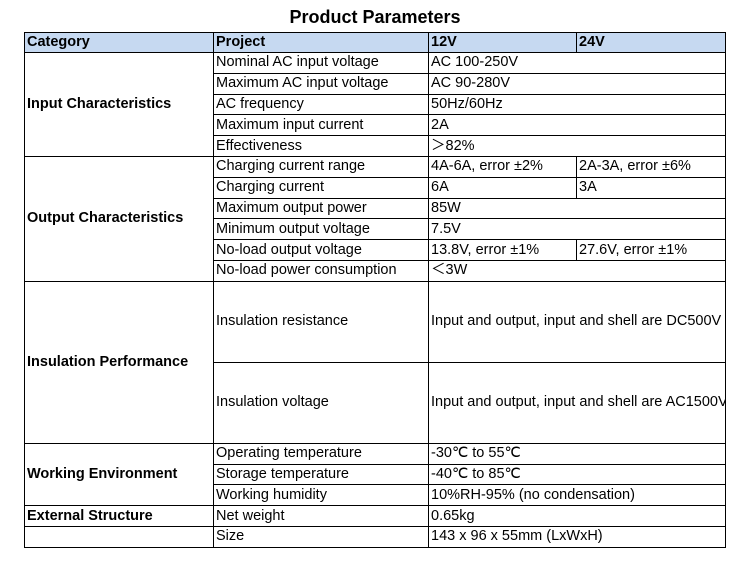  Describe the element at coordinates (577, 270) in the screenshot. I see `value-cell: ＜3W` at that location.